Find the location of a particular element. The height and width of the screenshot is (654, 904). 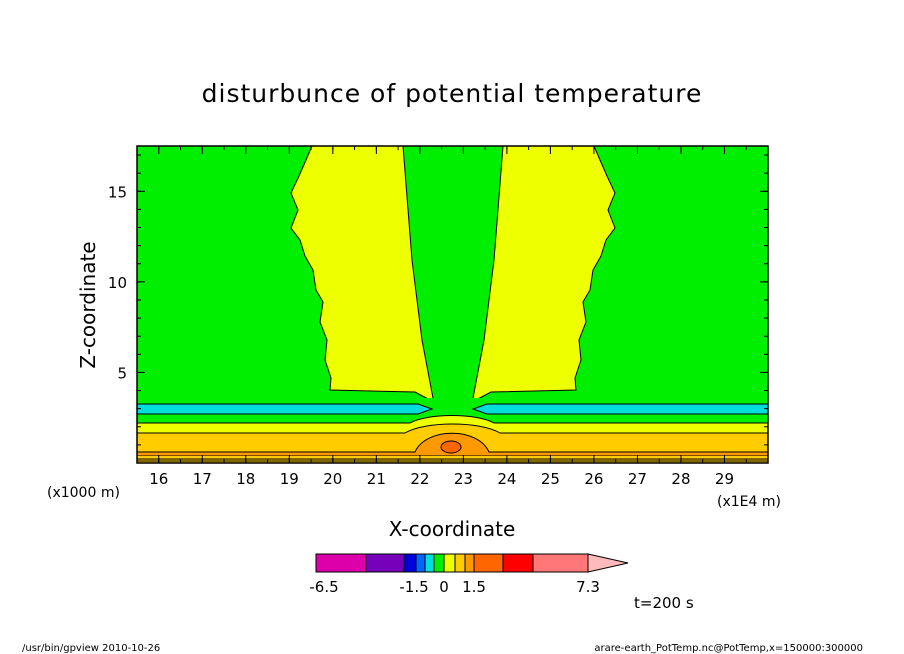

colorbar-label: 7.3 is located at coordinates (588, 587).